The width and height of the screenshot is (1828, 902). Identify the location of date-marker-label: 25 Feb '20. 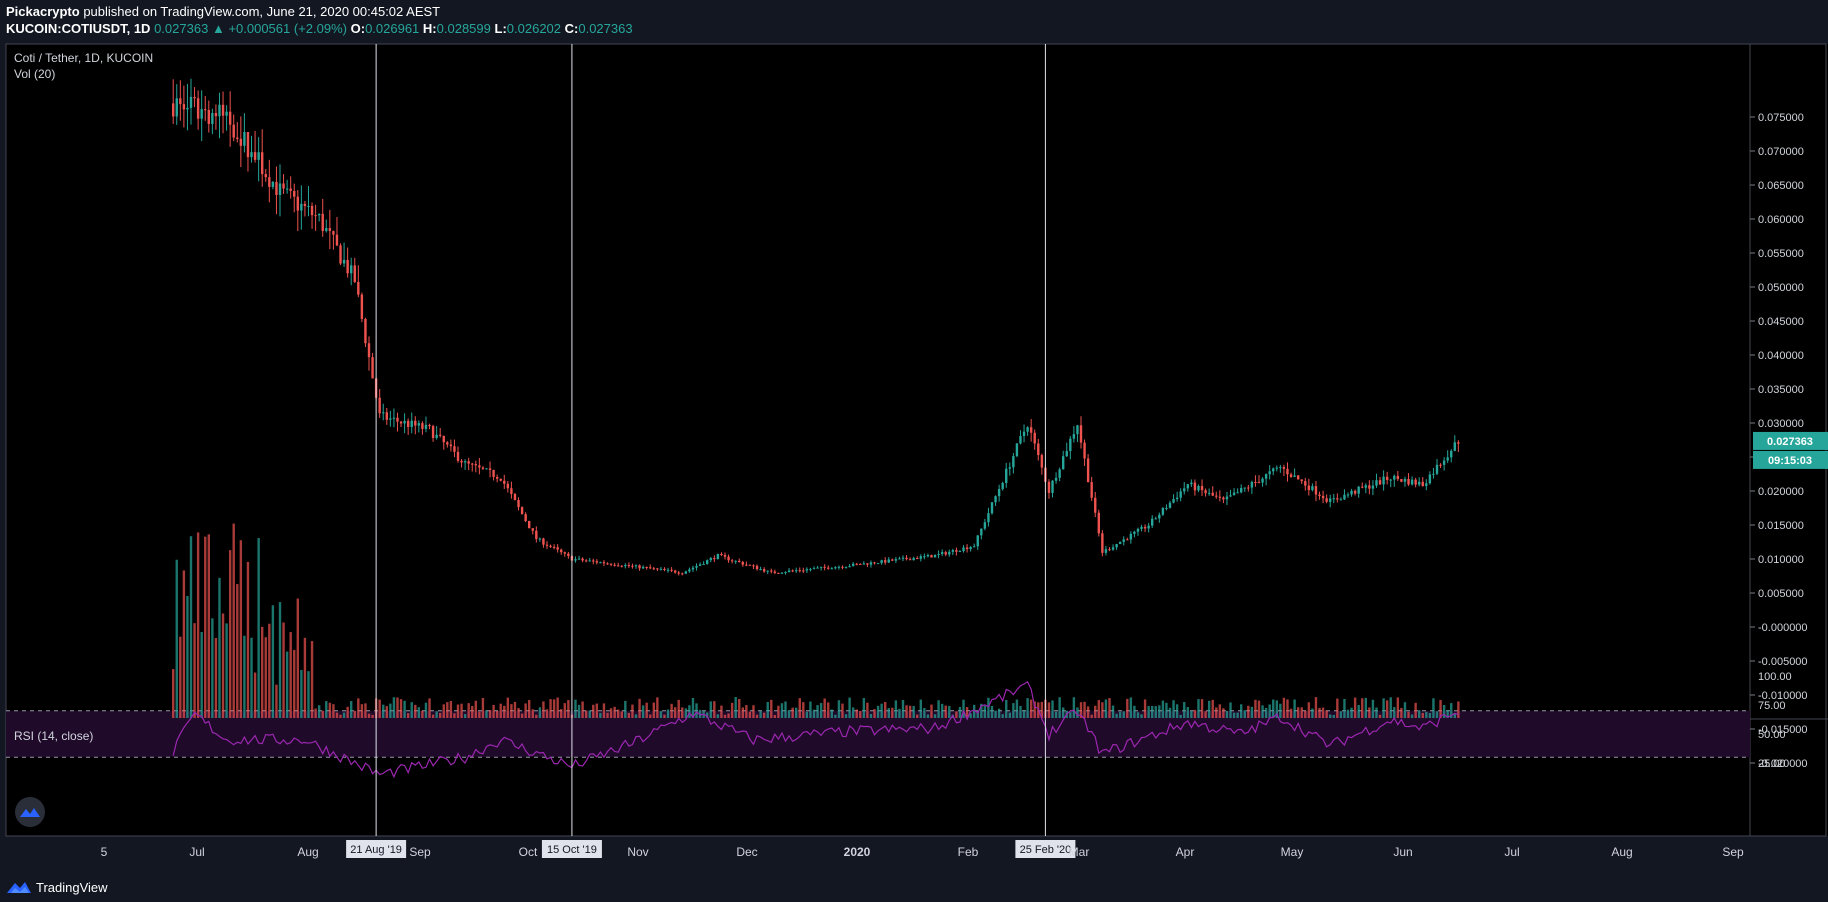
(1046, 850).